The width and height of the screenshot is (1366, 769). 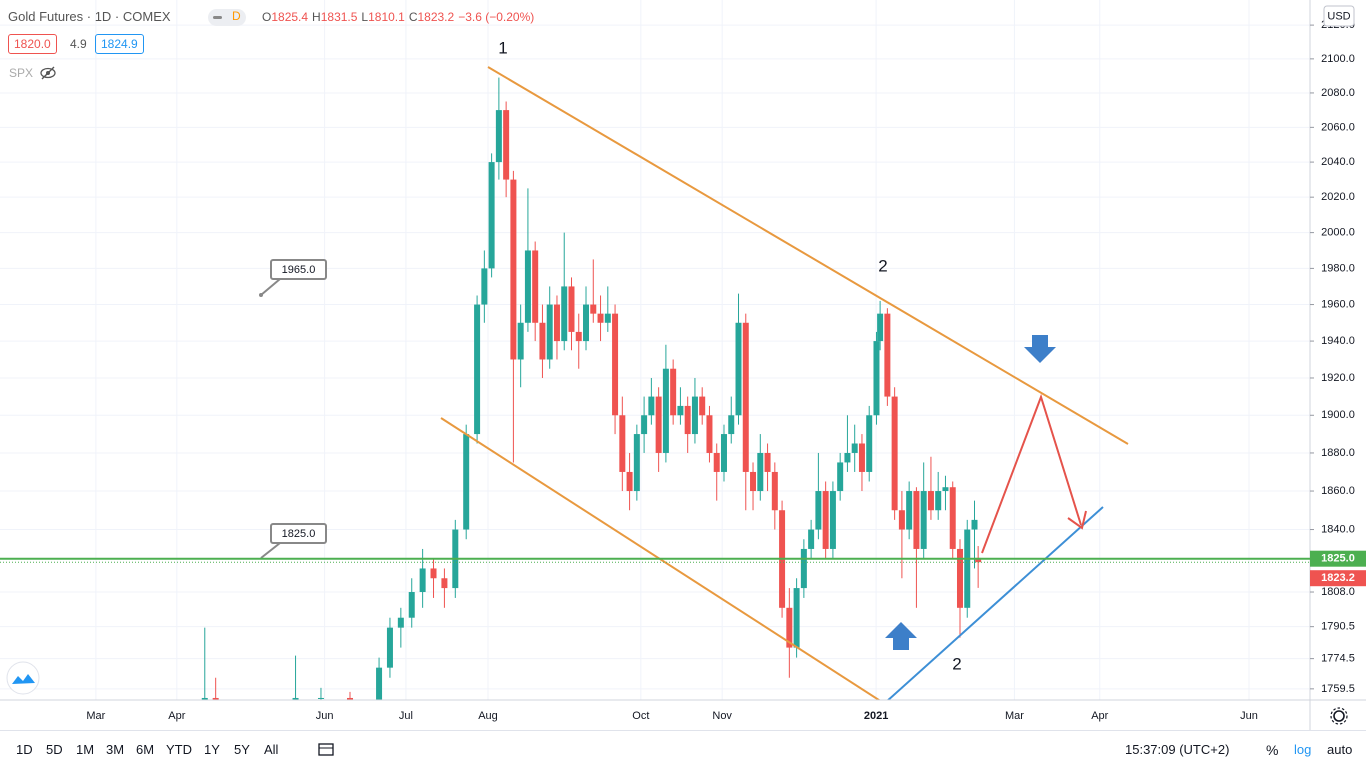 I want to click on y-tick-label: 2100.0, so click(x=1338, y=59).